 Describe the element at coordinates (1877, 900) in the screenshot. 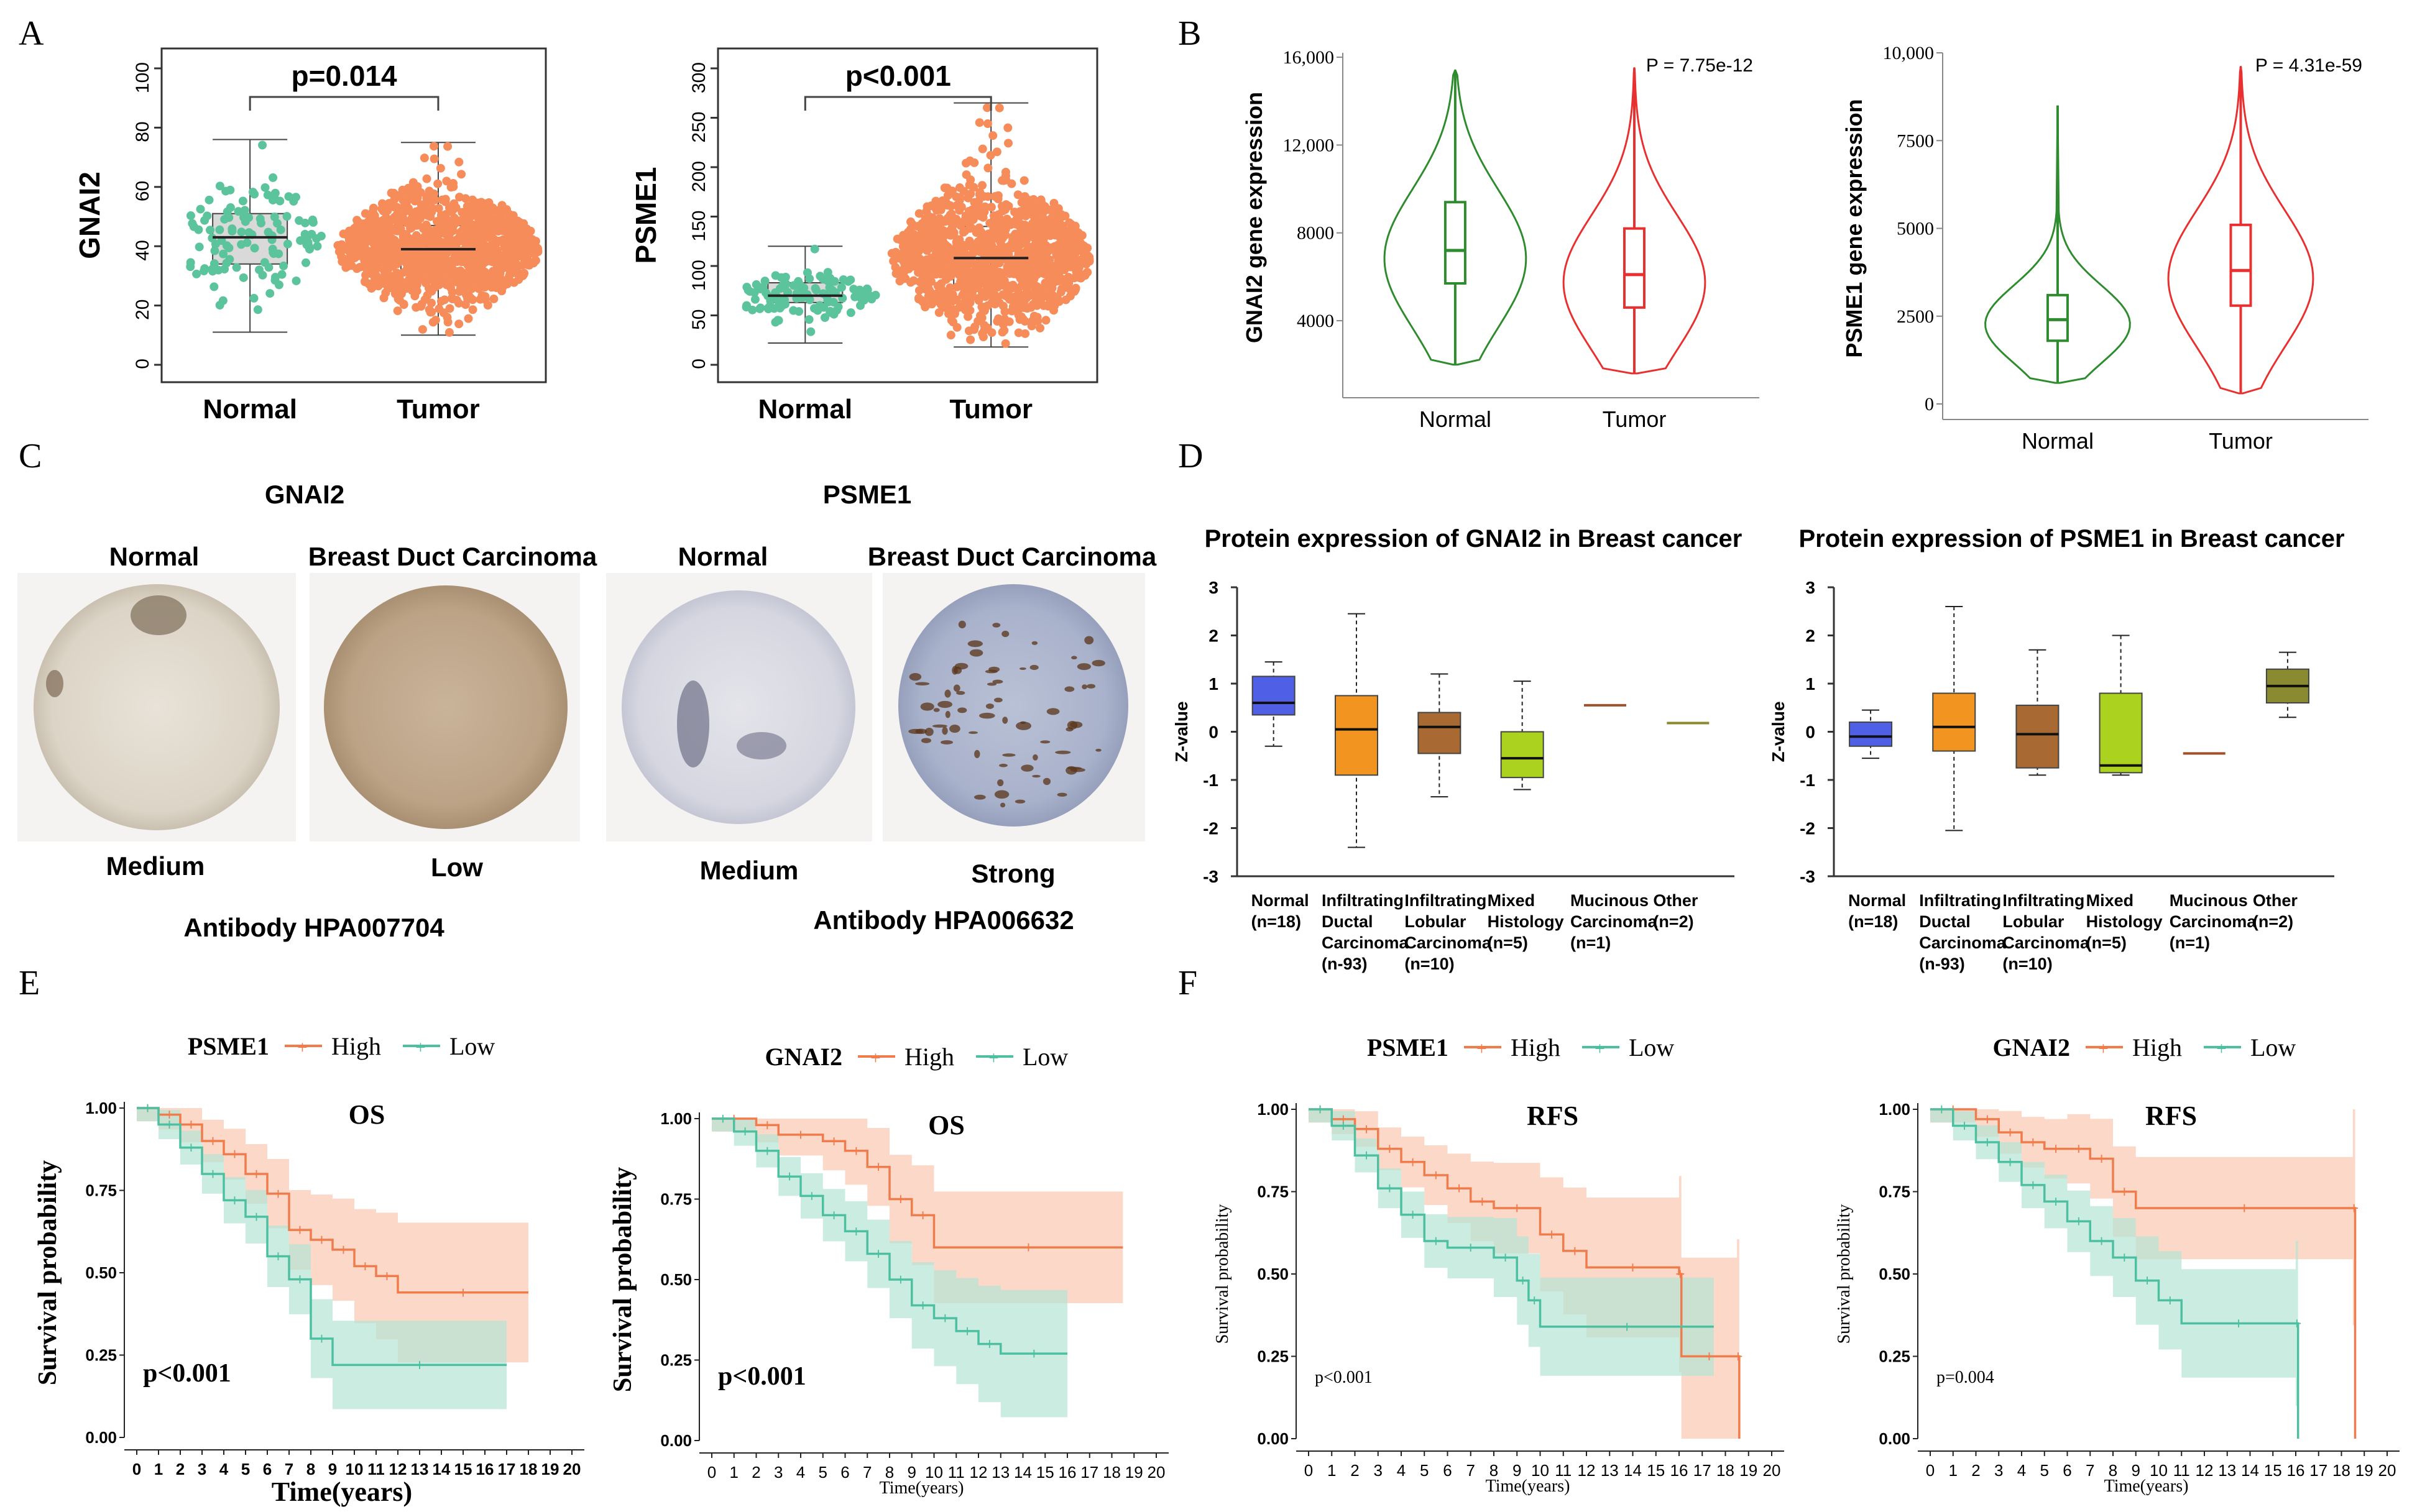

I see `x-category-label: Normal` at that location.